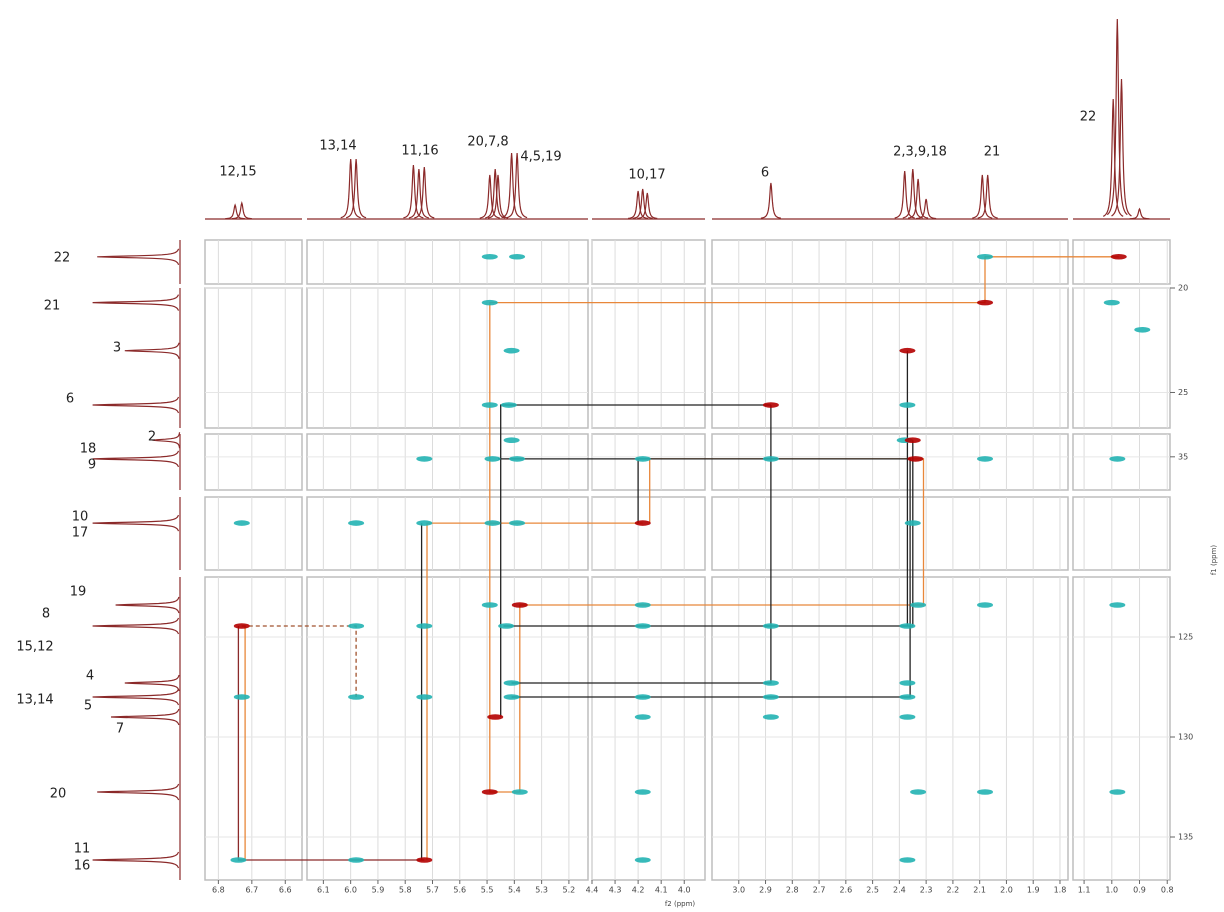  Describe the element at coordinates (646, 175) in the screenshot. I see `f2-peak-label: 10,17` at that location.